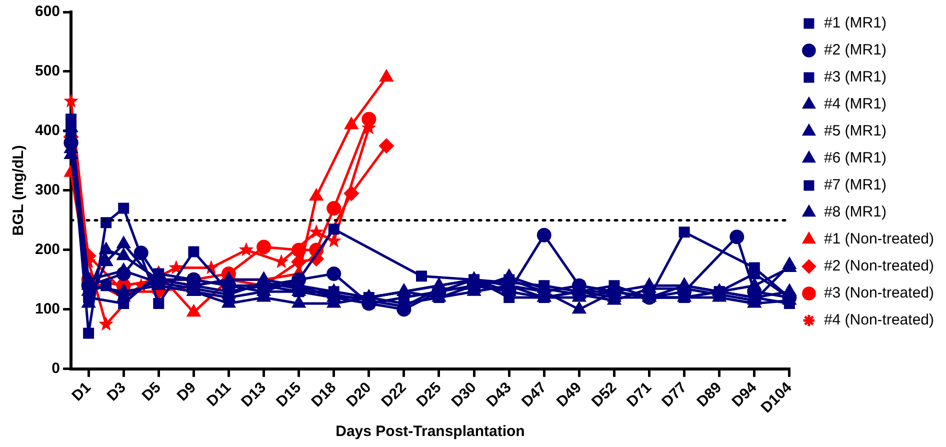  I want to click on x-tick-label: D94, so click(744, 394).